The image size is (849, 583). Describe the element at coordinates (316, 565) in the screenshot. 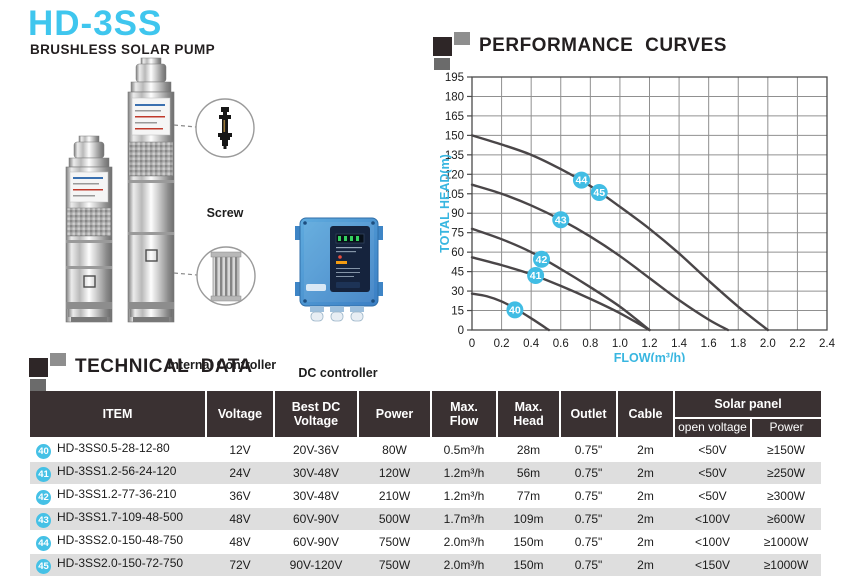

I see `best-dc-value: 90V-120V` at that location.